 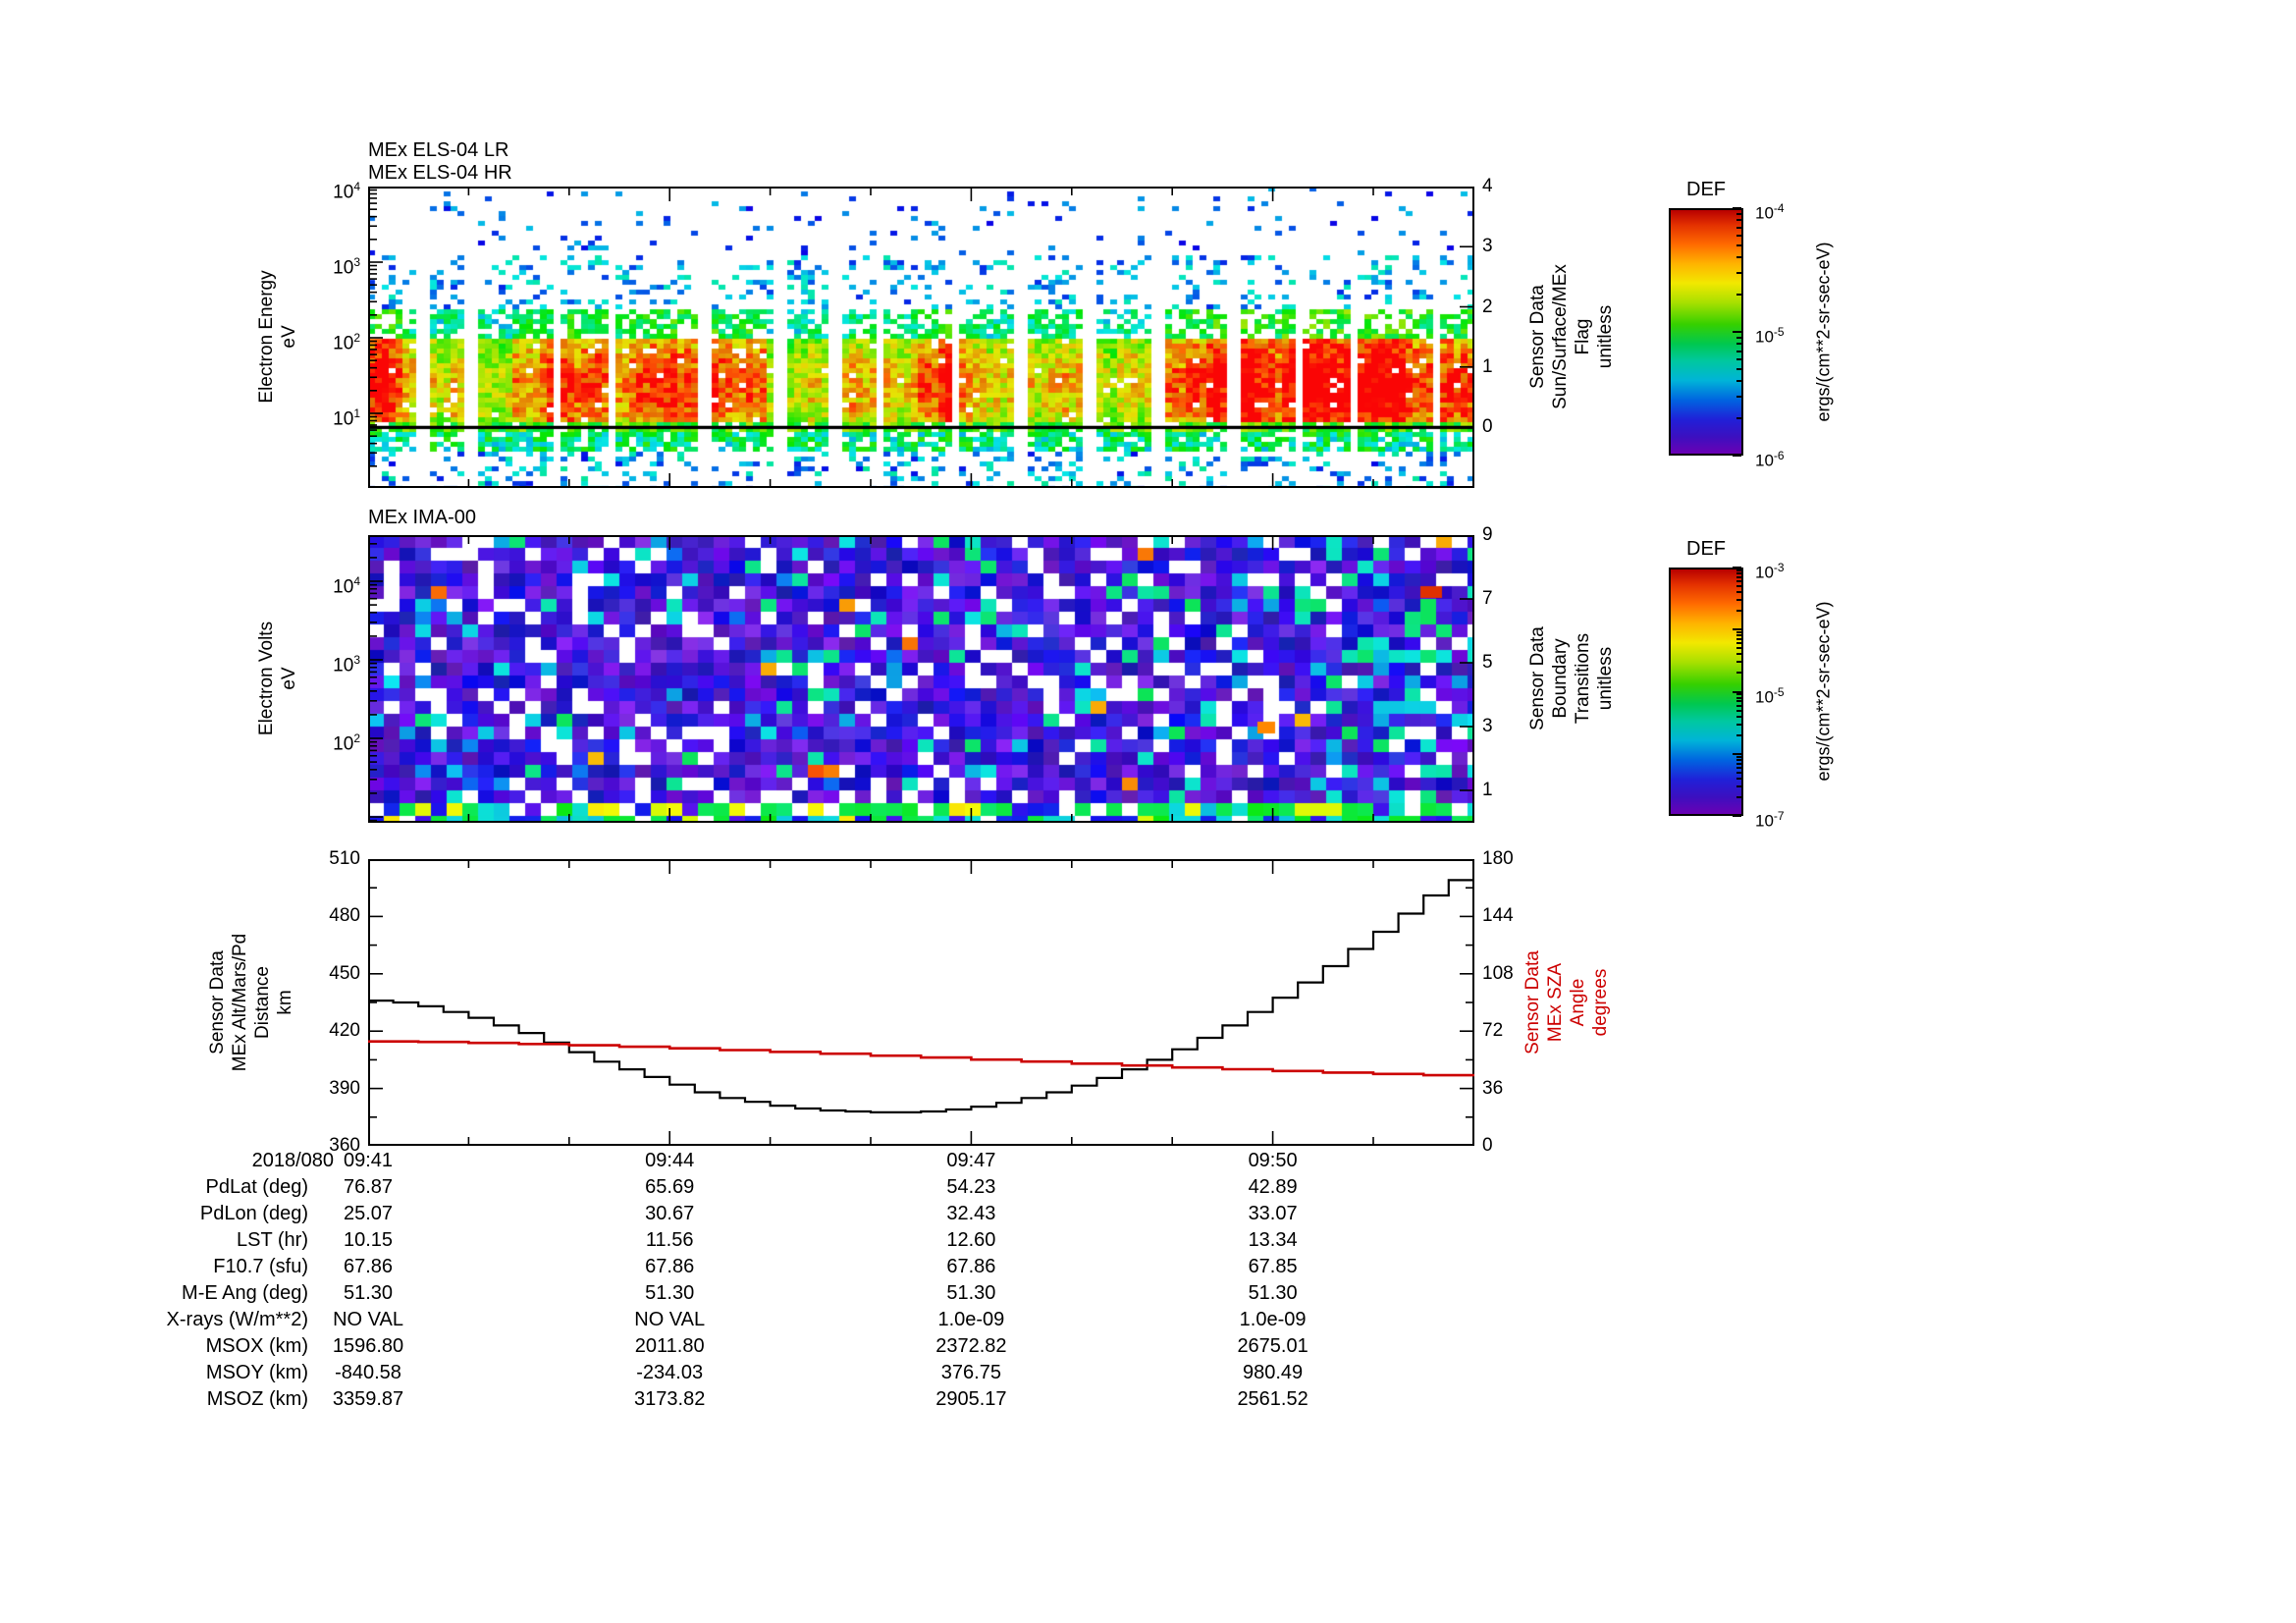 I want to click on table-cell: 42.89, so click(x=1273, y=1187).